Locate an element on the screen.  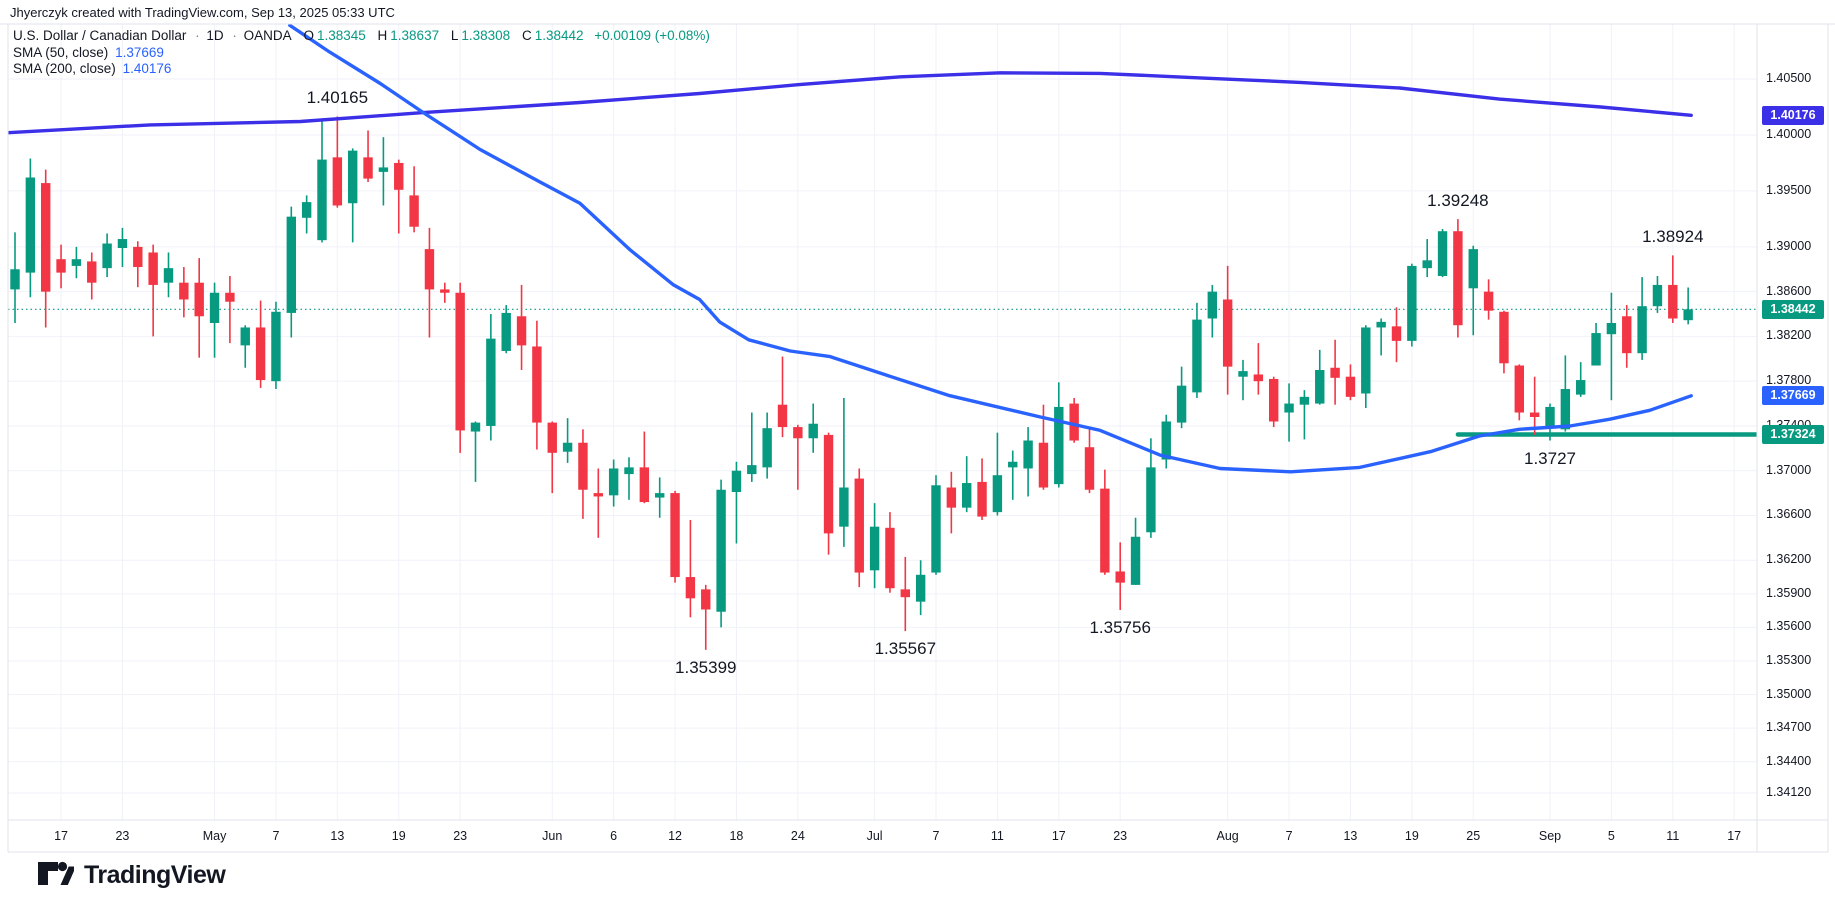
price-axis-badge: 1.37324 is located at coordinates (1793, 434).